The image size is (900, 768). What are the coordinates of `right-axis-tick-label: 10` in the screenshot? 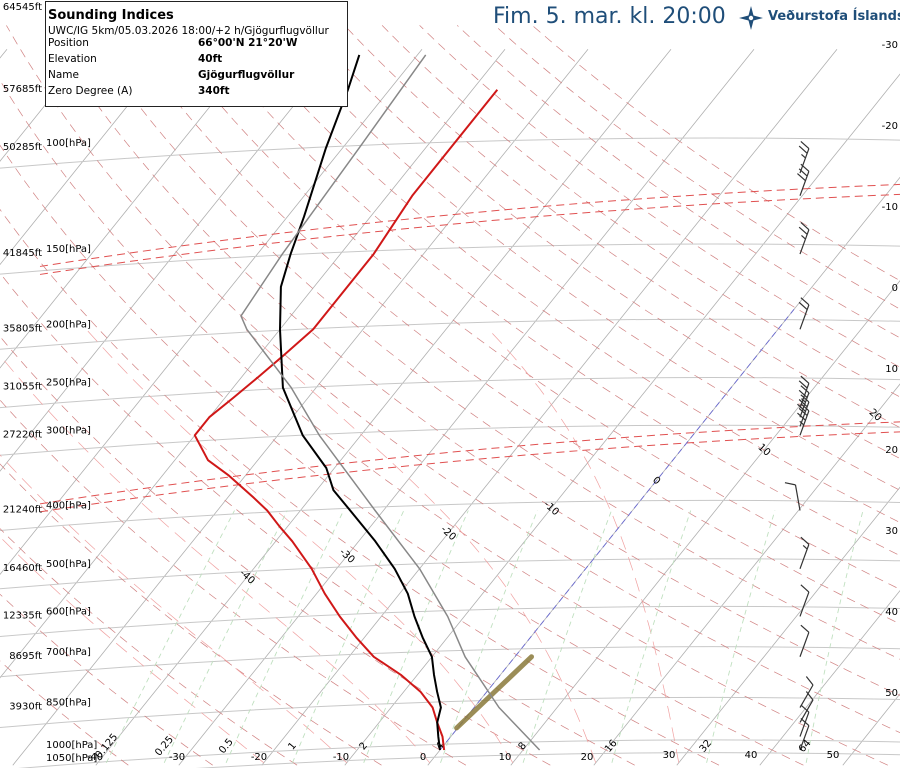 It's located at (891, 369).